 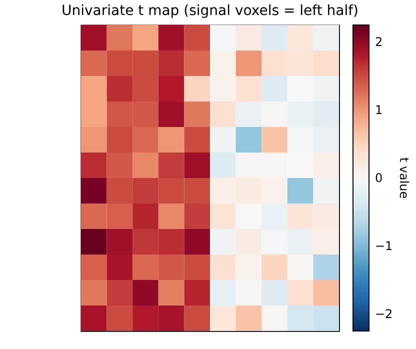 What do you see at coordinates (379, 110) in the screenshot?
I see `color-bar-label: 1` at bounding box center [379, 110].